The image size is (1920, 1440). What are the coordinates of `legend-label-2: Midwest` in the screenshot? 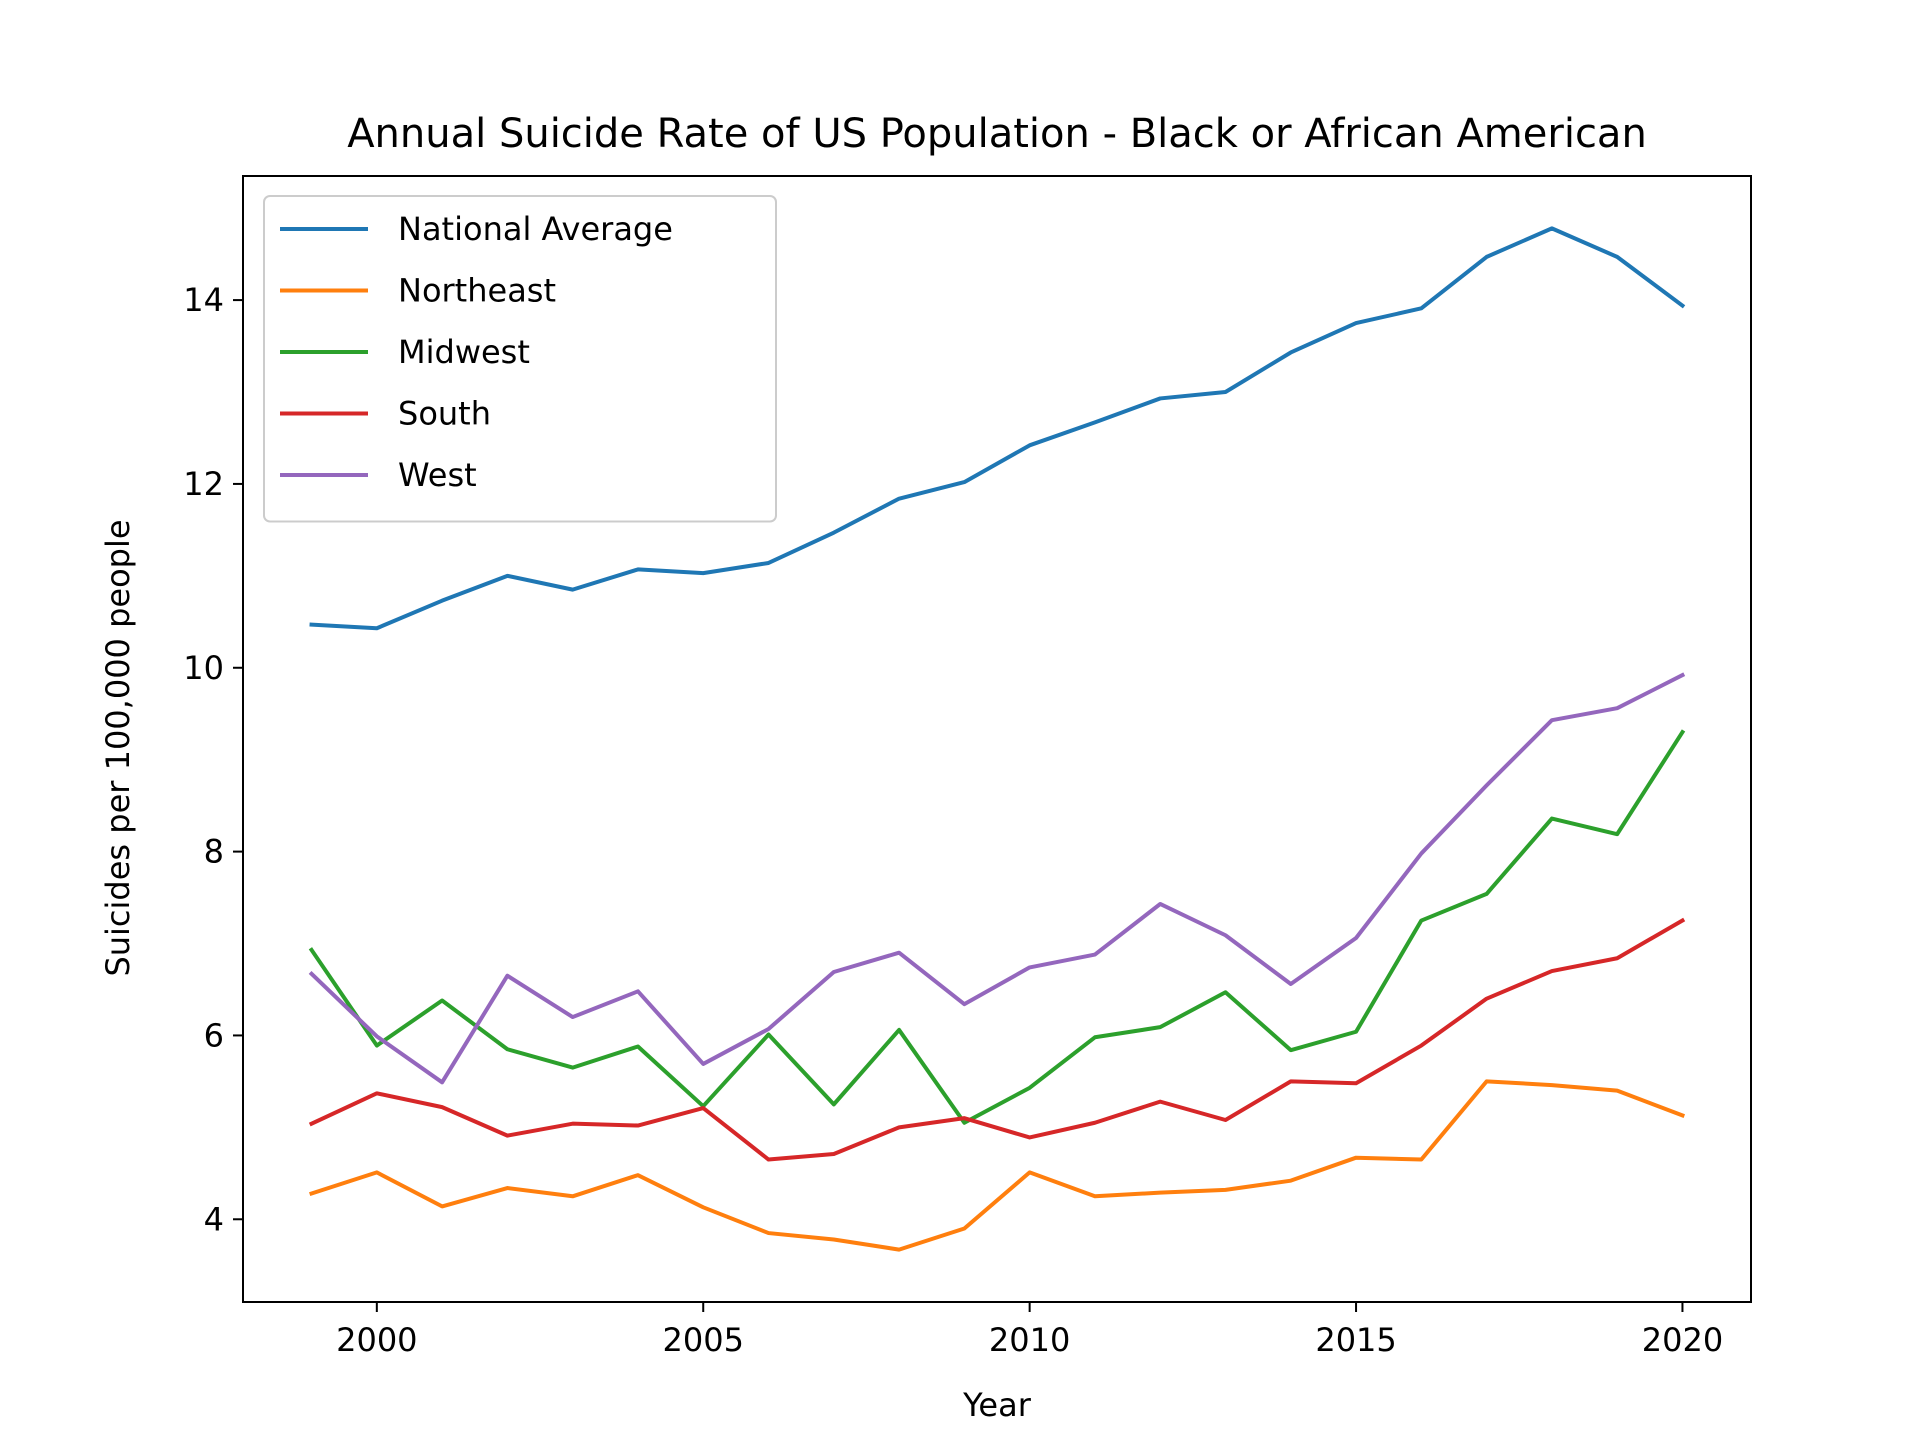 It's located at (464, 352).